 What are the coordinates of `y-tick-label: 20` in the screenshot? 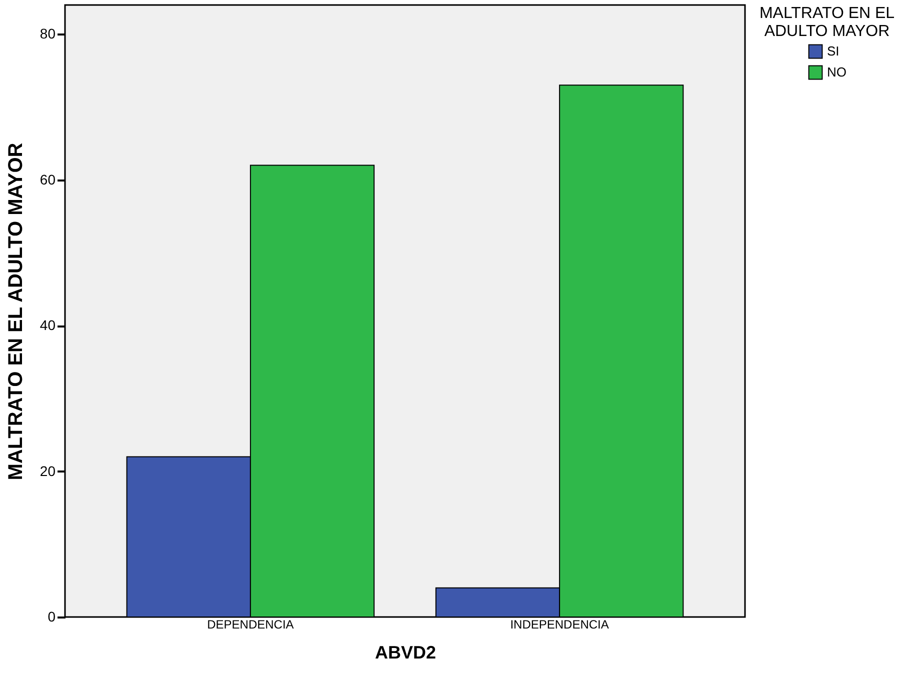 It's located at (48, 470).